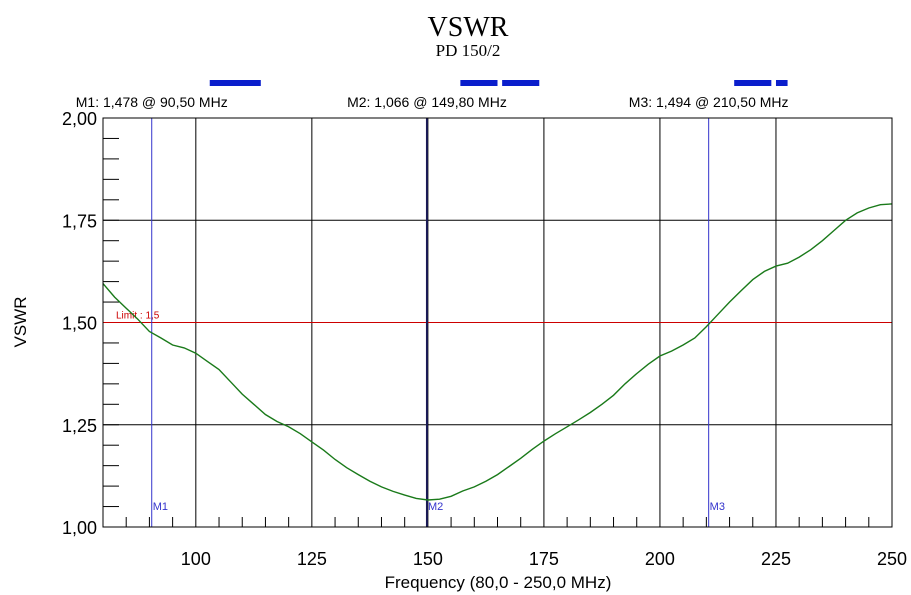  I want to click on marker-readout-m1: M1: 1,478 @ 90,50 MHz, so click(152, 102).